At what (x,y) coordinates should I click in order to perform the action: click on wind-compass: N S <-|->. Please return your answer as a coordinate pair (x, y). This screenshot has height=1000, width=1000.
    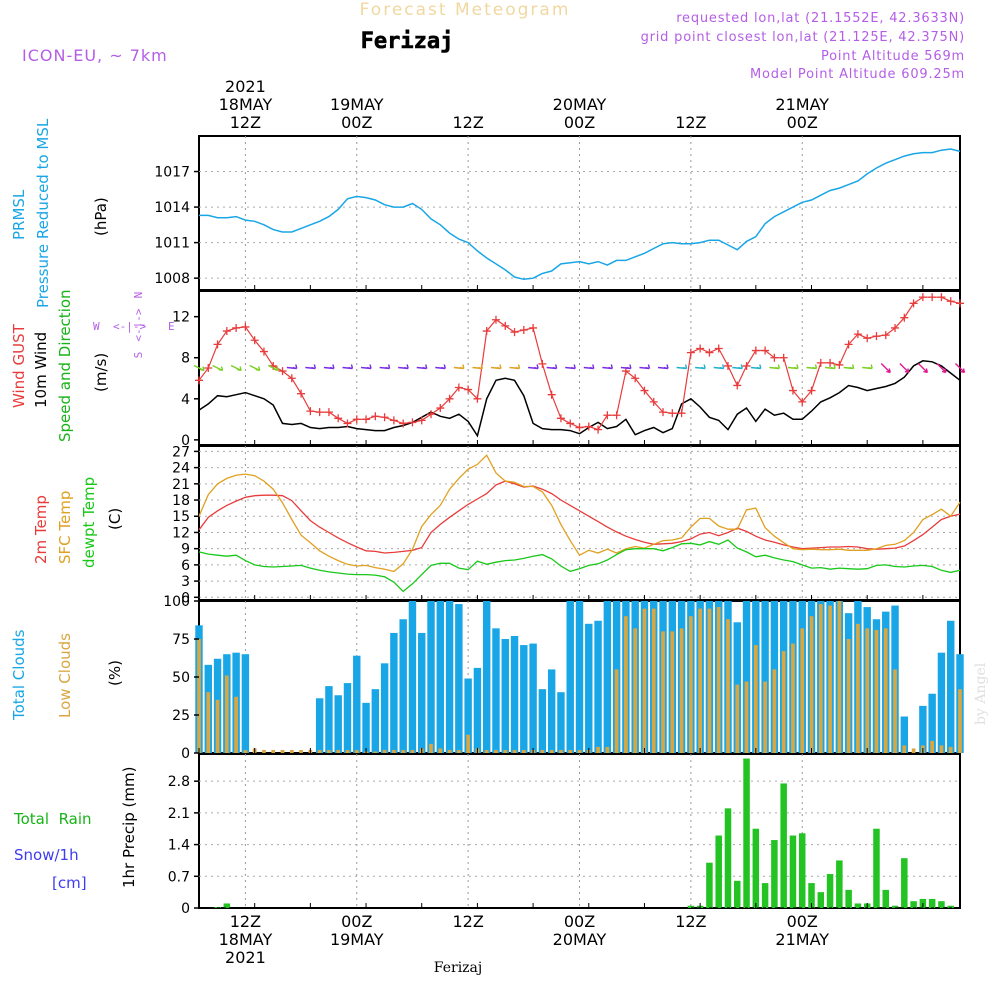
    Looking at the image, I should click on (138, 325).